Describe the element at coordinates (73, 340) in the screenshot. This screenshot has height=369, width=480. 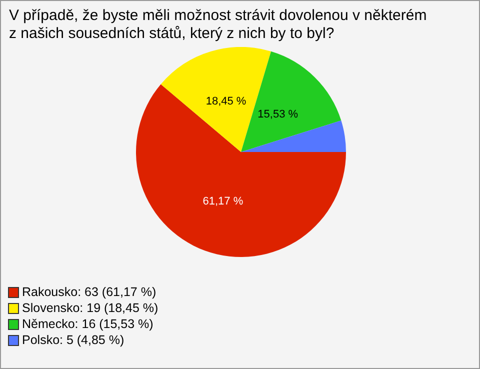
I see `legend-label: Polsko: 5 (4,85 %)` at that location.